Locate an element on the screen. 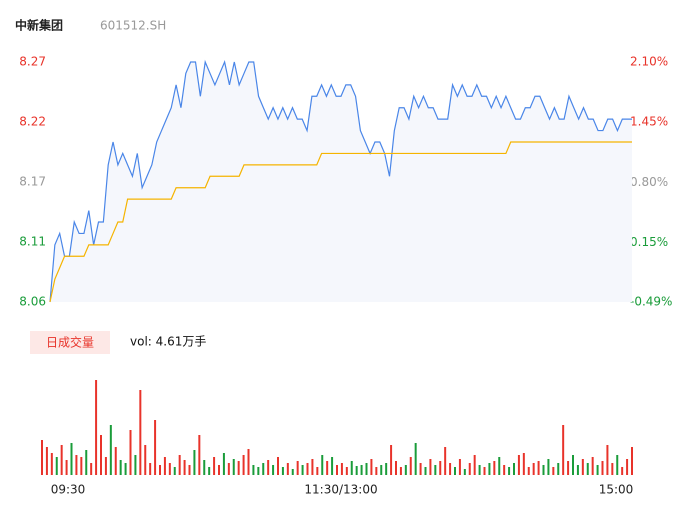 The image size is (686, 524). y-tick-label: 8.27 is located at coordinates (32, 62).